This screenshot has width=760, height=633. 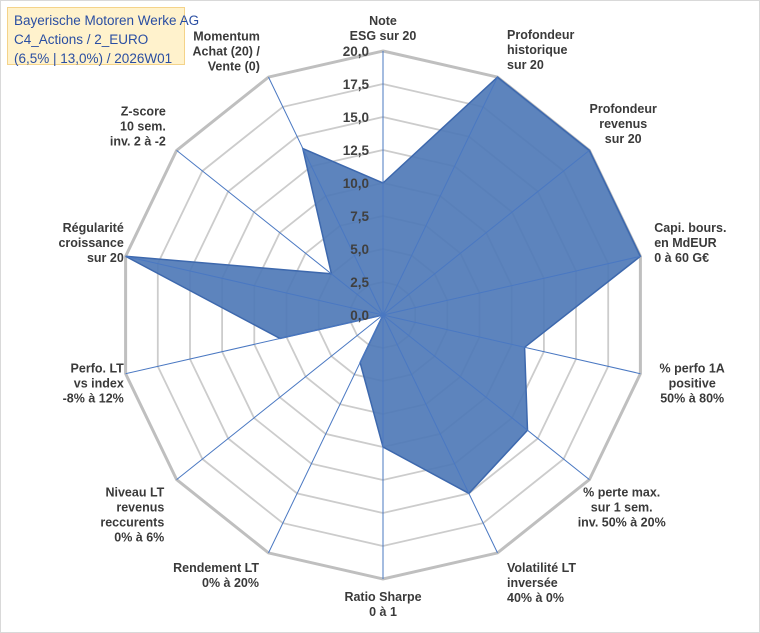 What do you see at coordinates (359, 315) in the screenshot?
I see `tick-label: 0,0` at bounding box center [359, 315].